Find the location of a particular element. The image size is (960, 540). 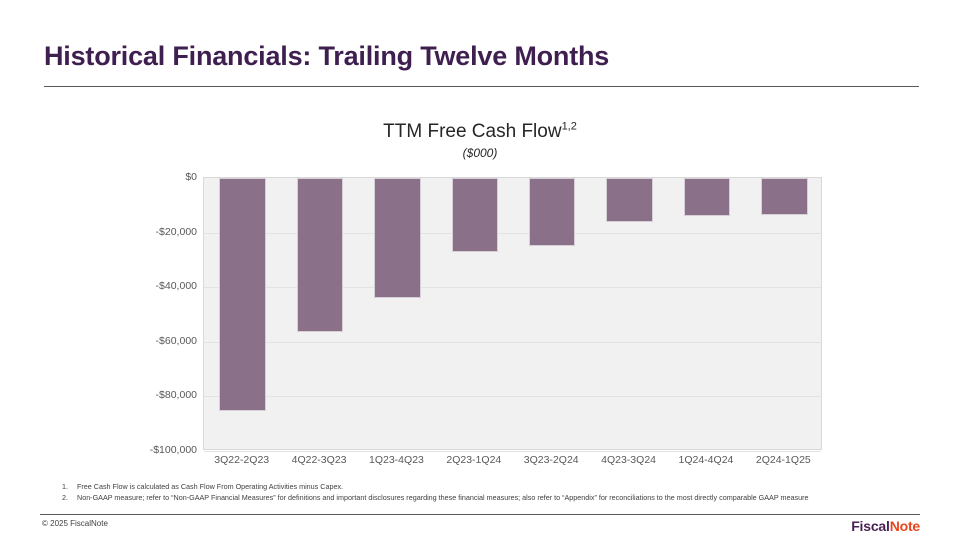

footnote-number: 1. is located at coordinates (65, 486).